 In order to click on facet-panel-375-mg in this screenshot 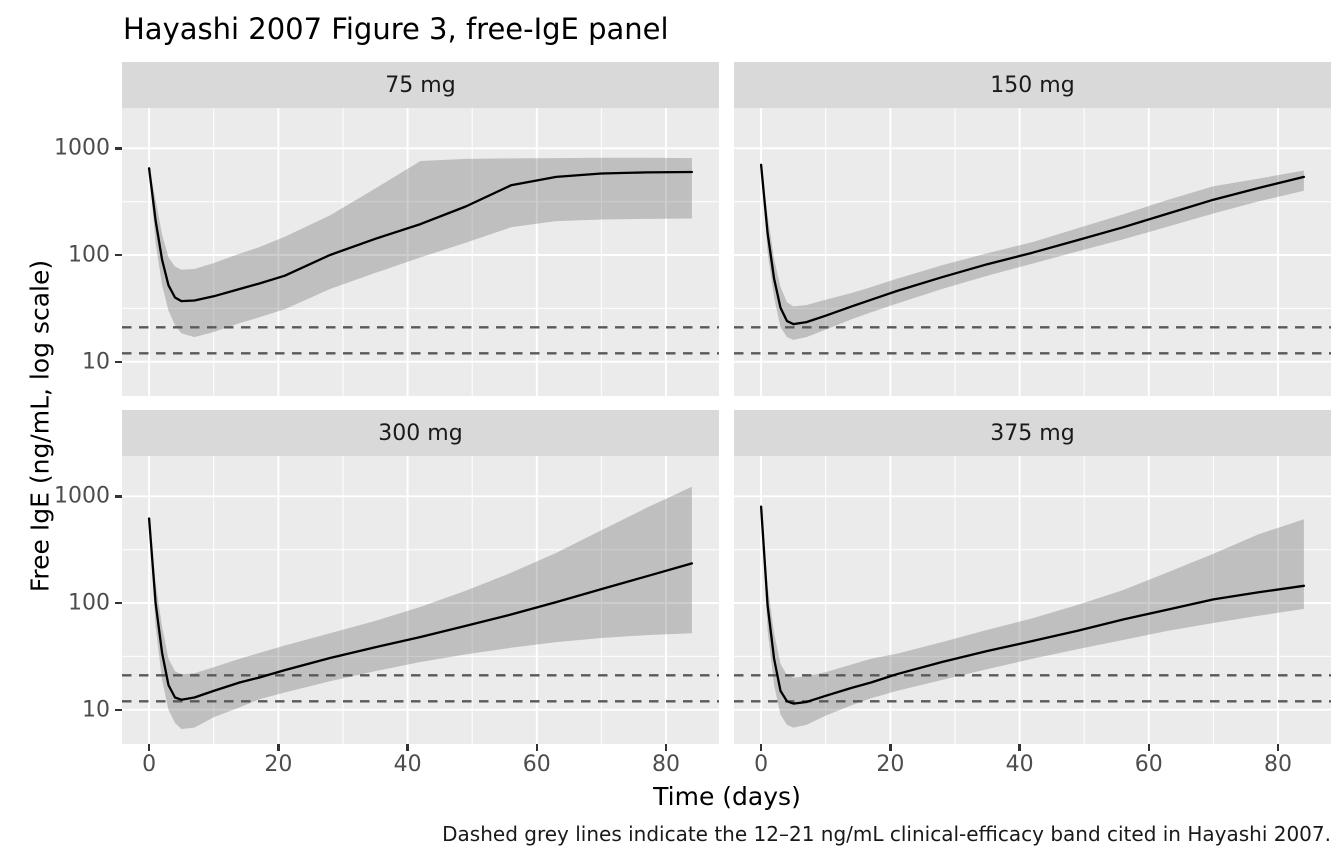, I will do `click(1032, 600)`.